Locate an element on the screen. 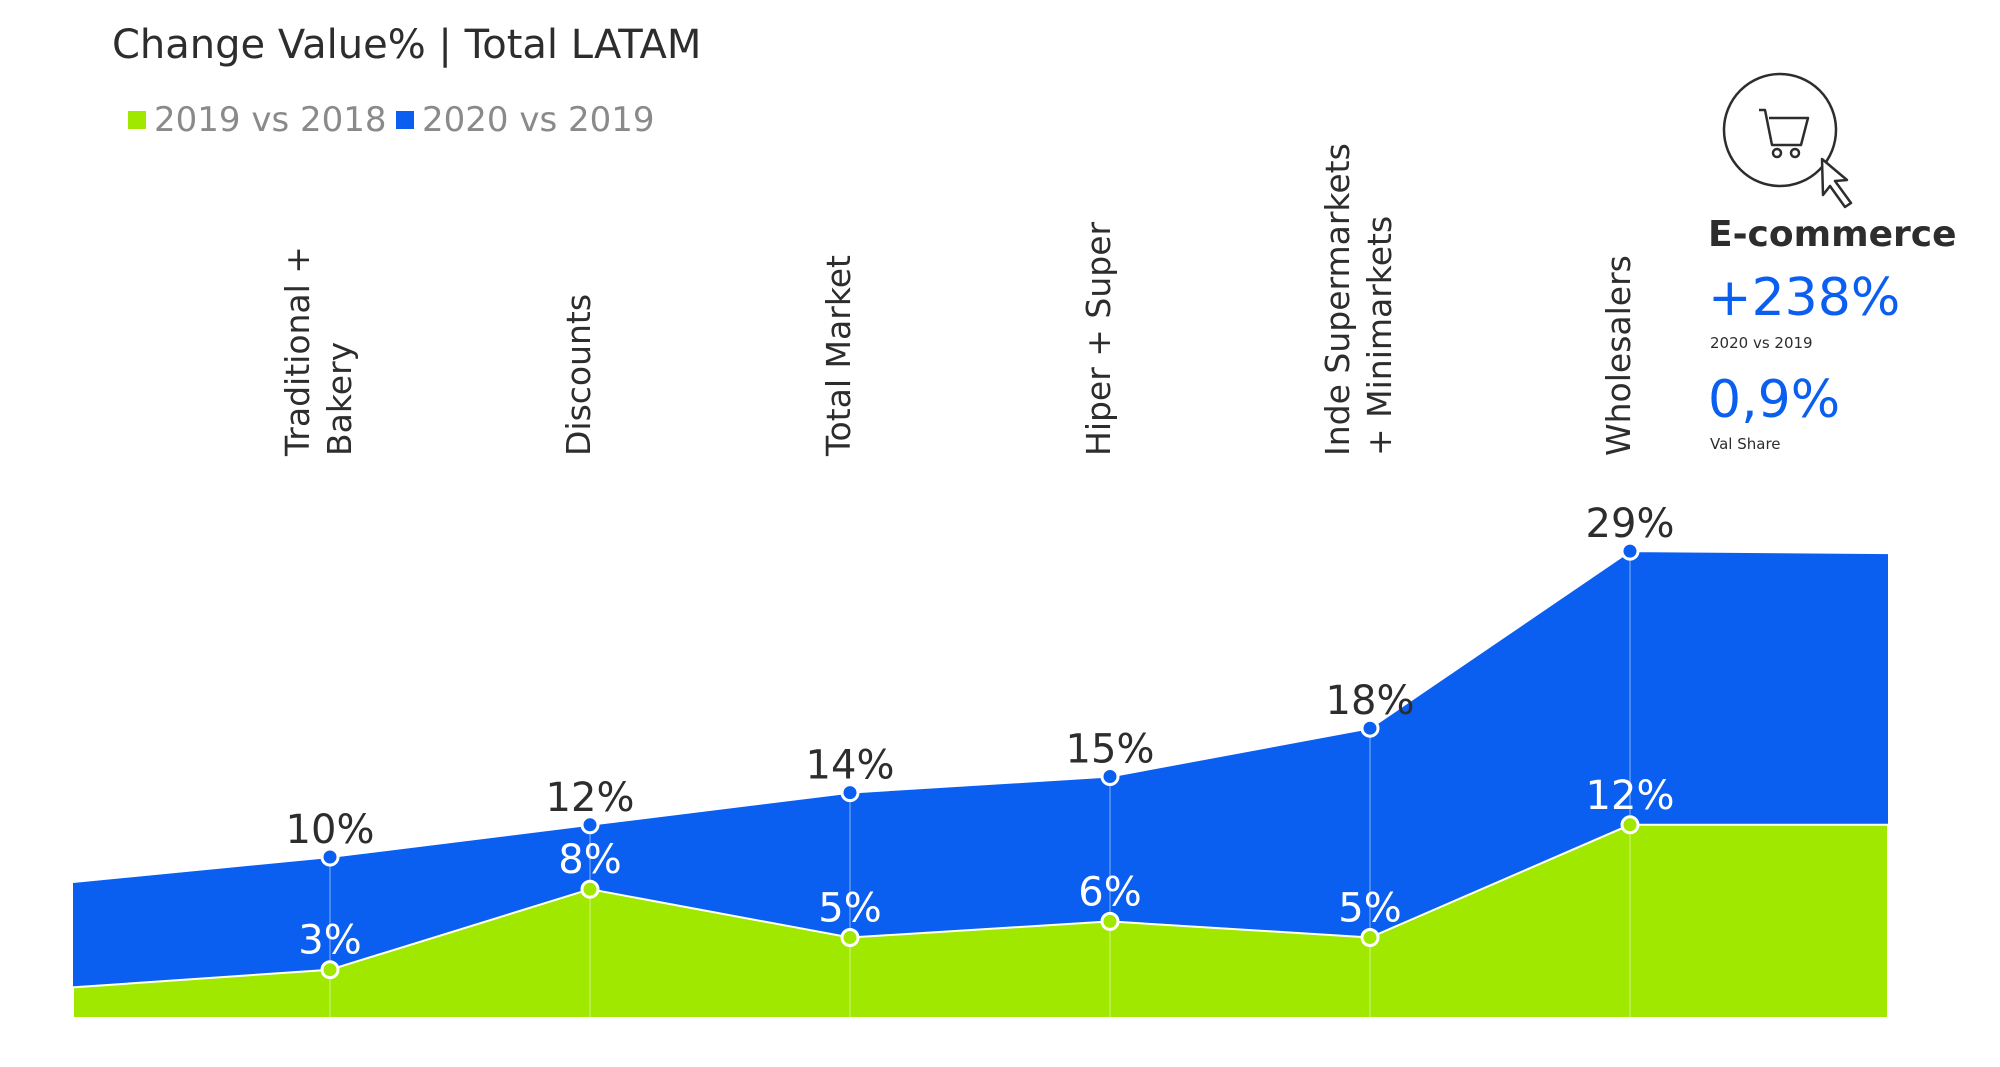 This screenshot has width=2000, height=1067. category-label: Hiper + Super is located at coordinates (1098, 338).